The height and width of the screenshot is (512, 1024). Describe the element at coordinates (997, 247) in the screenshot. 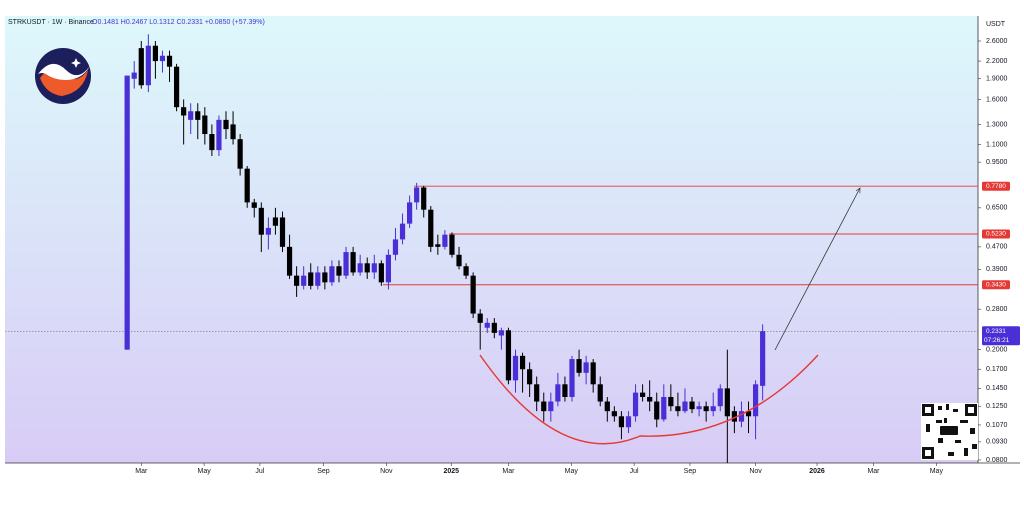

I see `y-tick-label: 0.4700` at that location.